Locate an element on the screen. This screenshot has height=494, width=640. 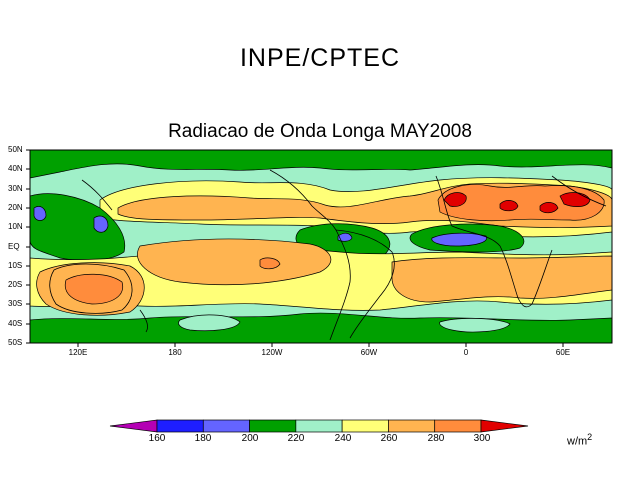
colorbar-label: 160 is located at coordinates (157, 438).